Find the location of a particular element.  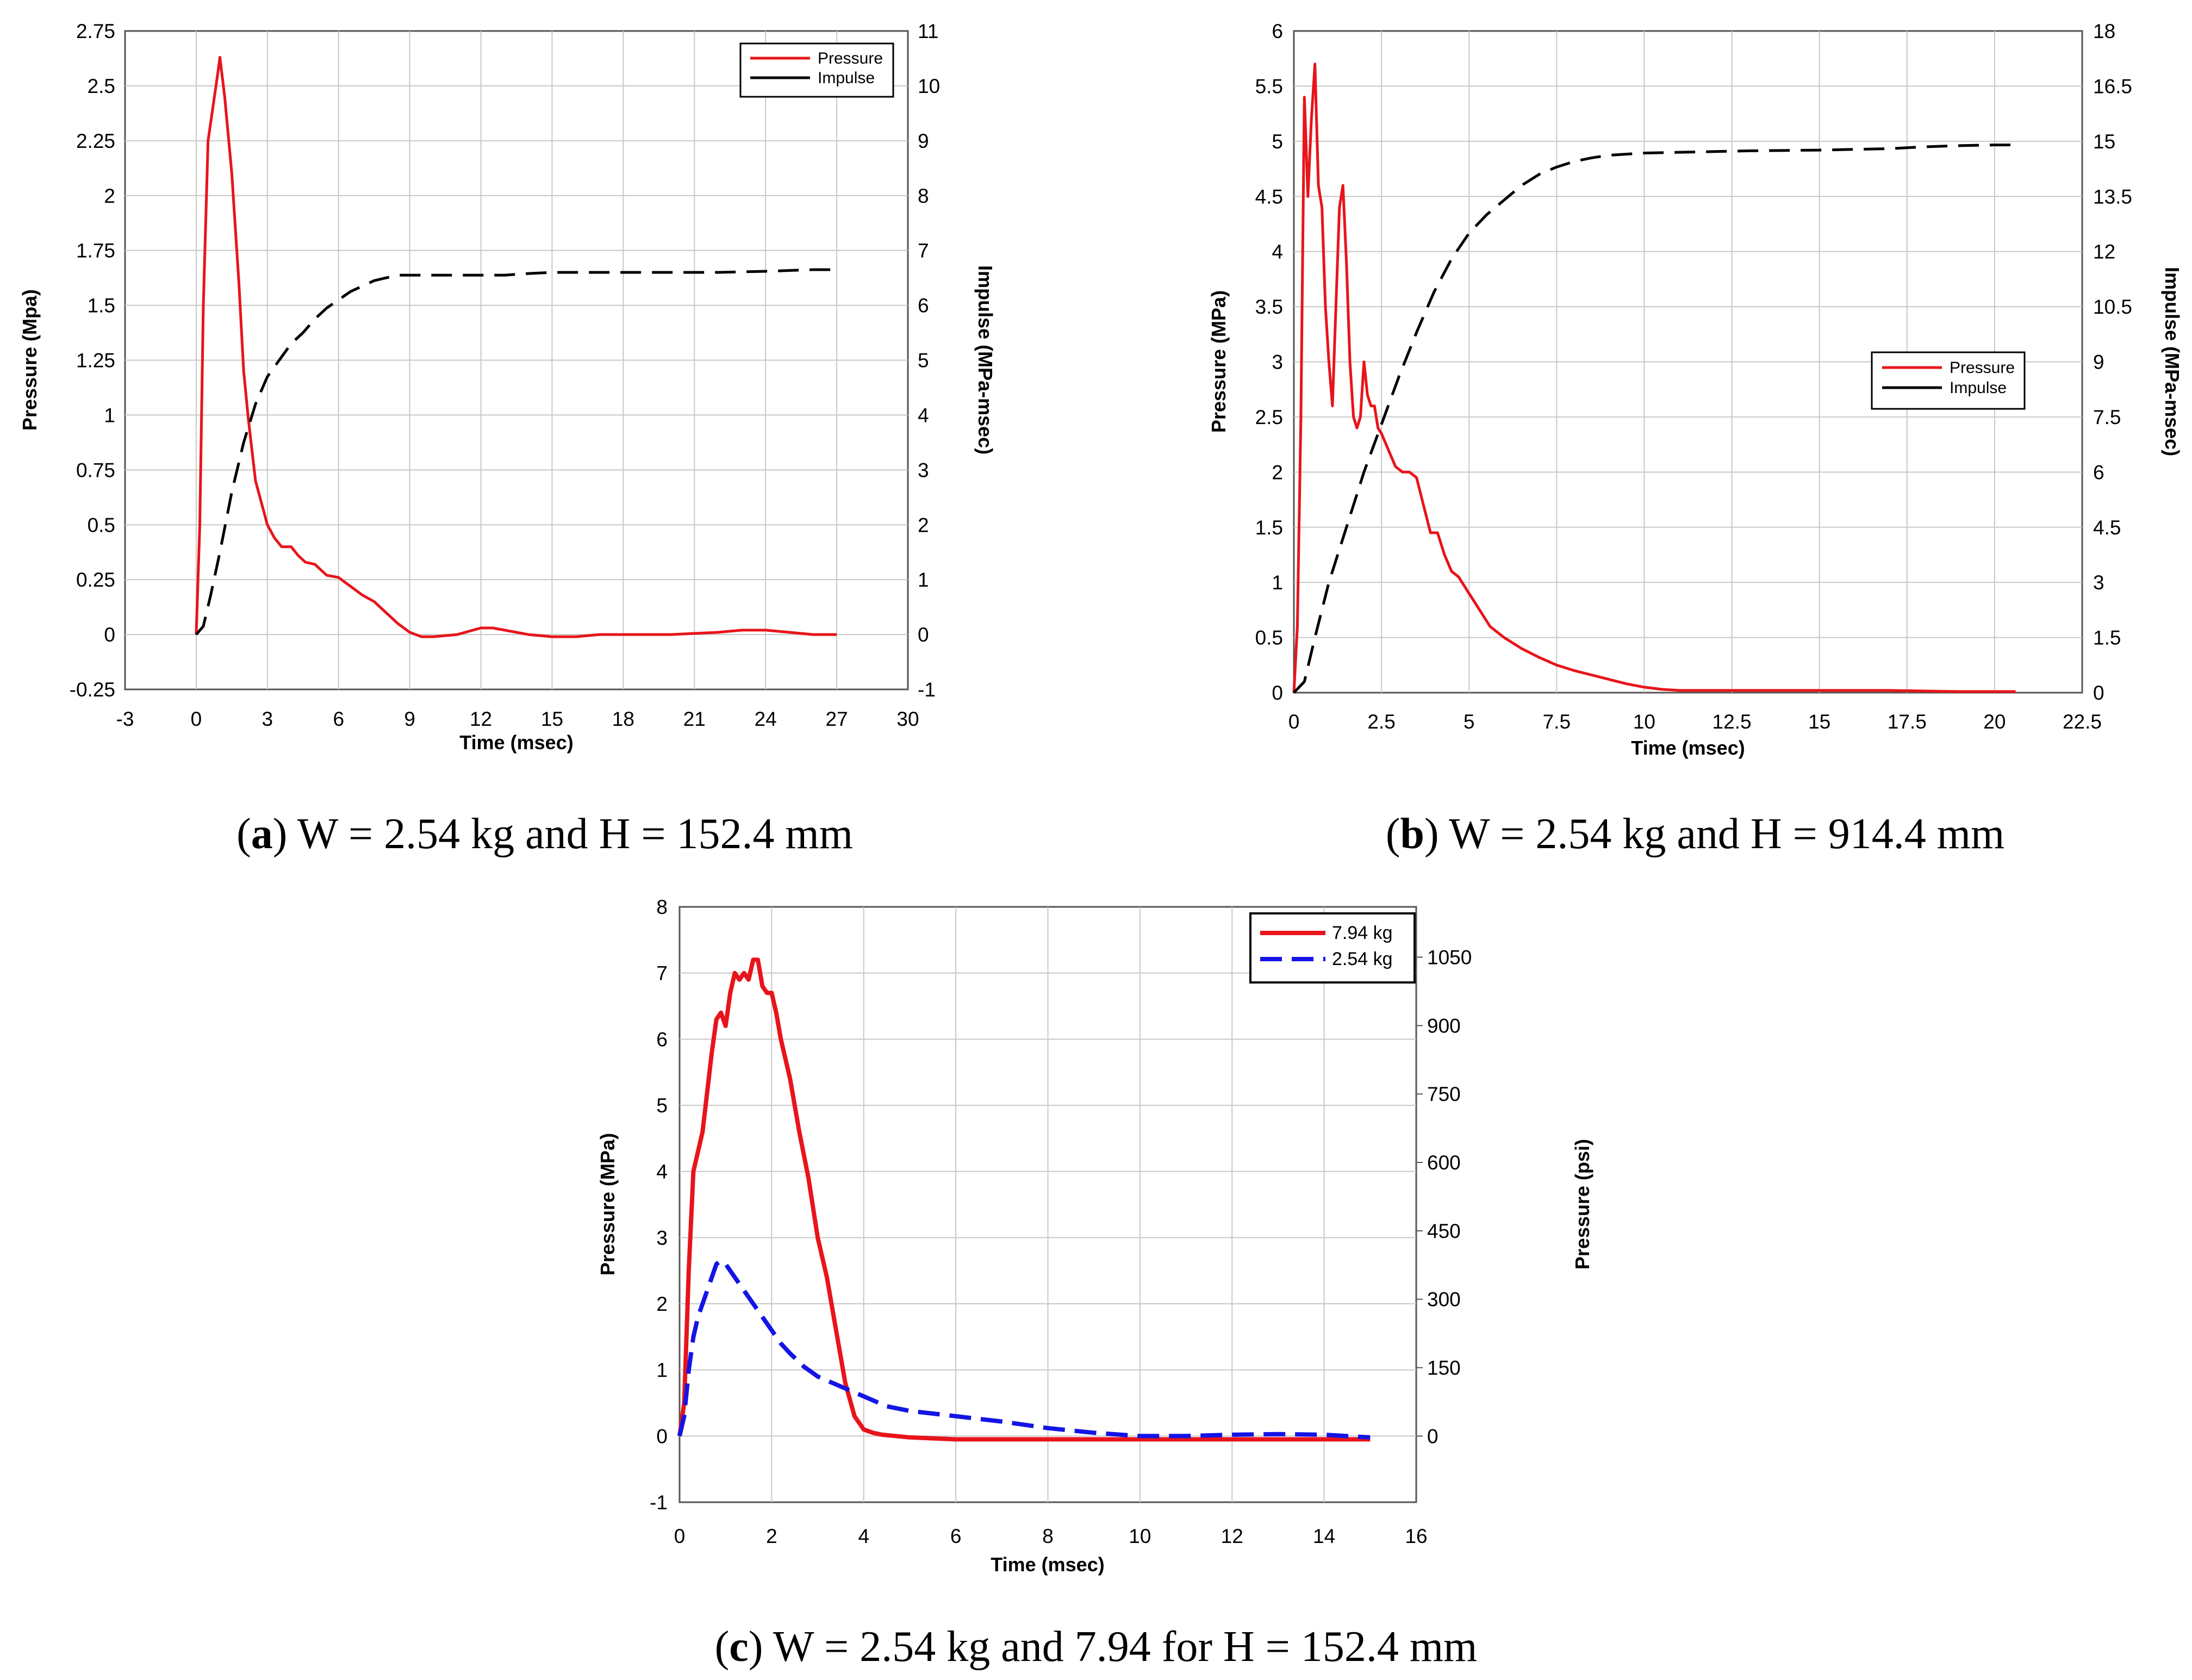

grid-b is located at coordinates (1688, 362).